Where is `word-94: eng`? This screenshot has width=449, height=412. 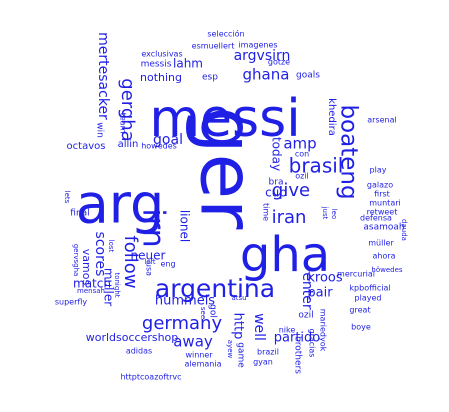 word-94: eng is located at coordinates (167, 264).